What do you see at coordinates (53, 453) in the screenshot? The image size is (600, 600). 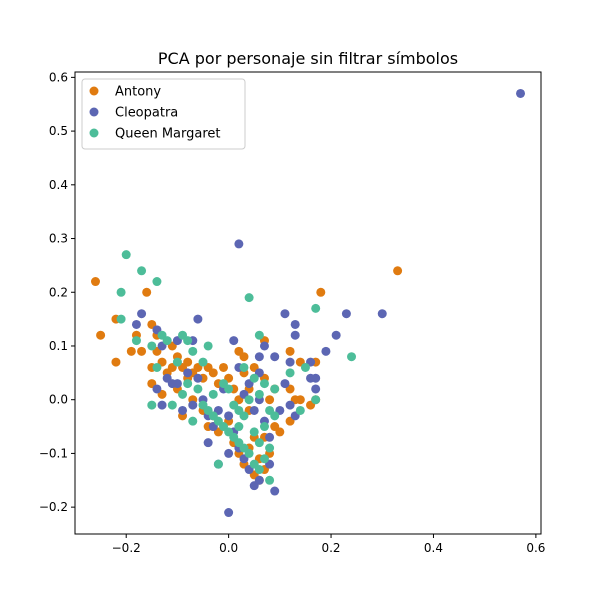 I see `y-tick-label: −0.1` at bounding box center [53, 453].